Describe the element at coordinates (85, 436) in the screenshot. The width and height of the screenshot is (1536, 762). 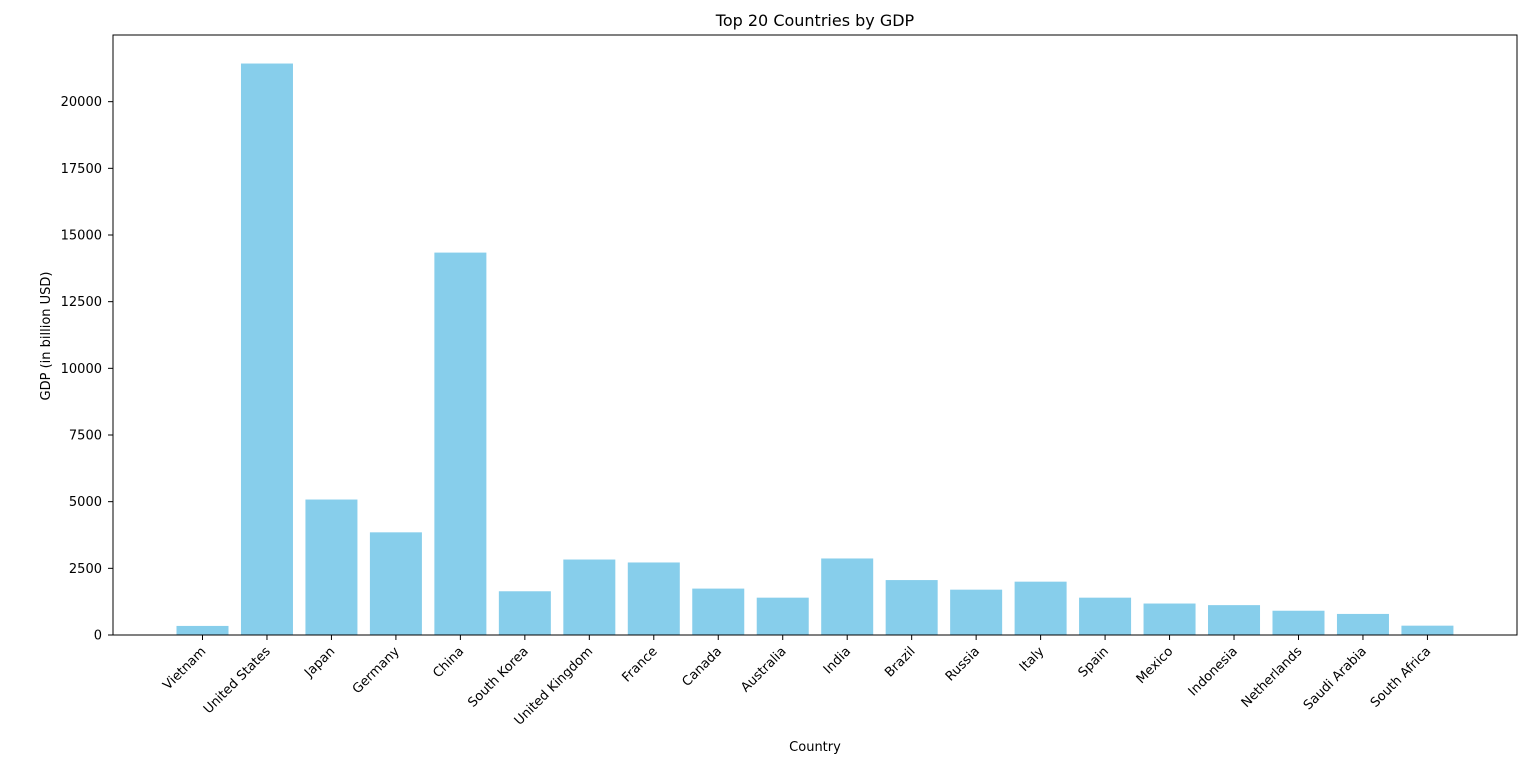
I see `y-tick-label: 7500` at that location.